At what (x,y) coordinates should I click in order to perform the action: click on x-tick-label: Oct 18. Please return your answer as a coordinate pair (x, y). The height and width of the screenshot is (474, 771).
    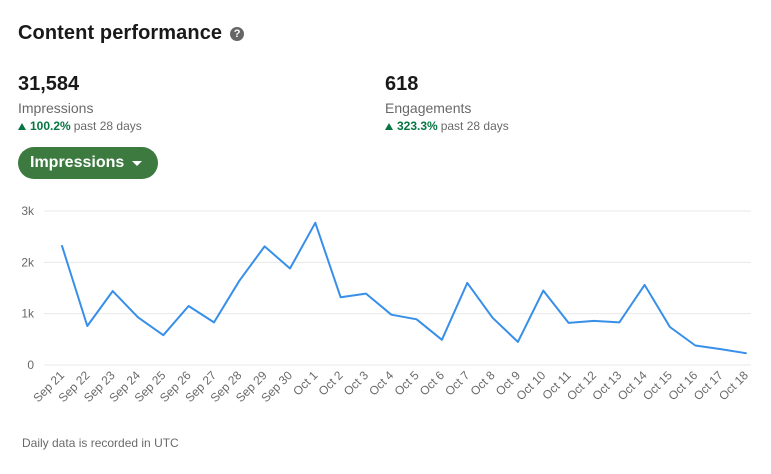
    Looking at the image, I should click on (733, 385).